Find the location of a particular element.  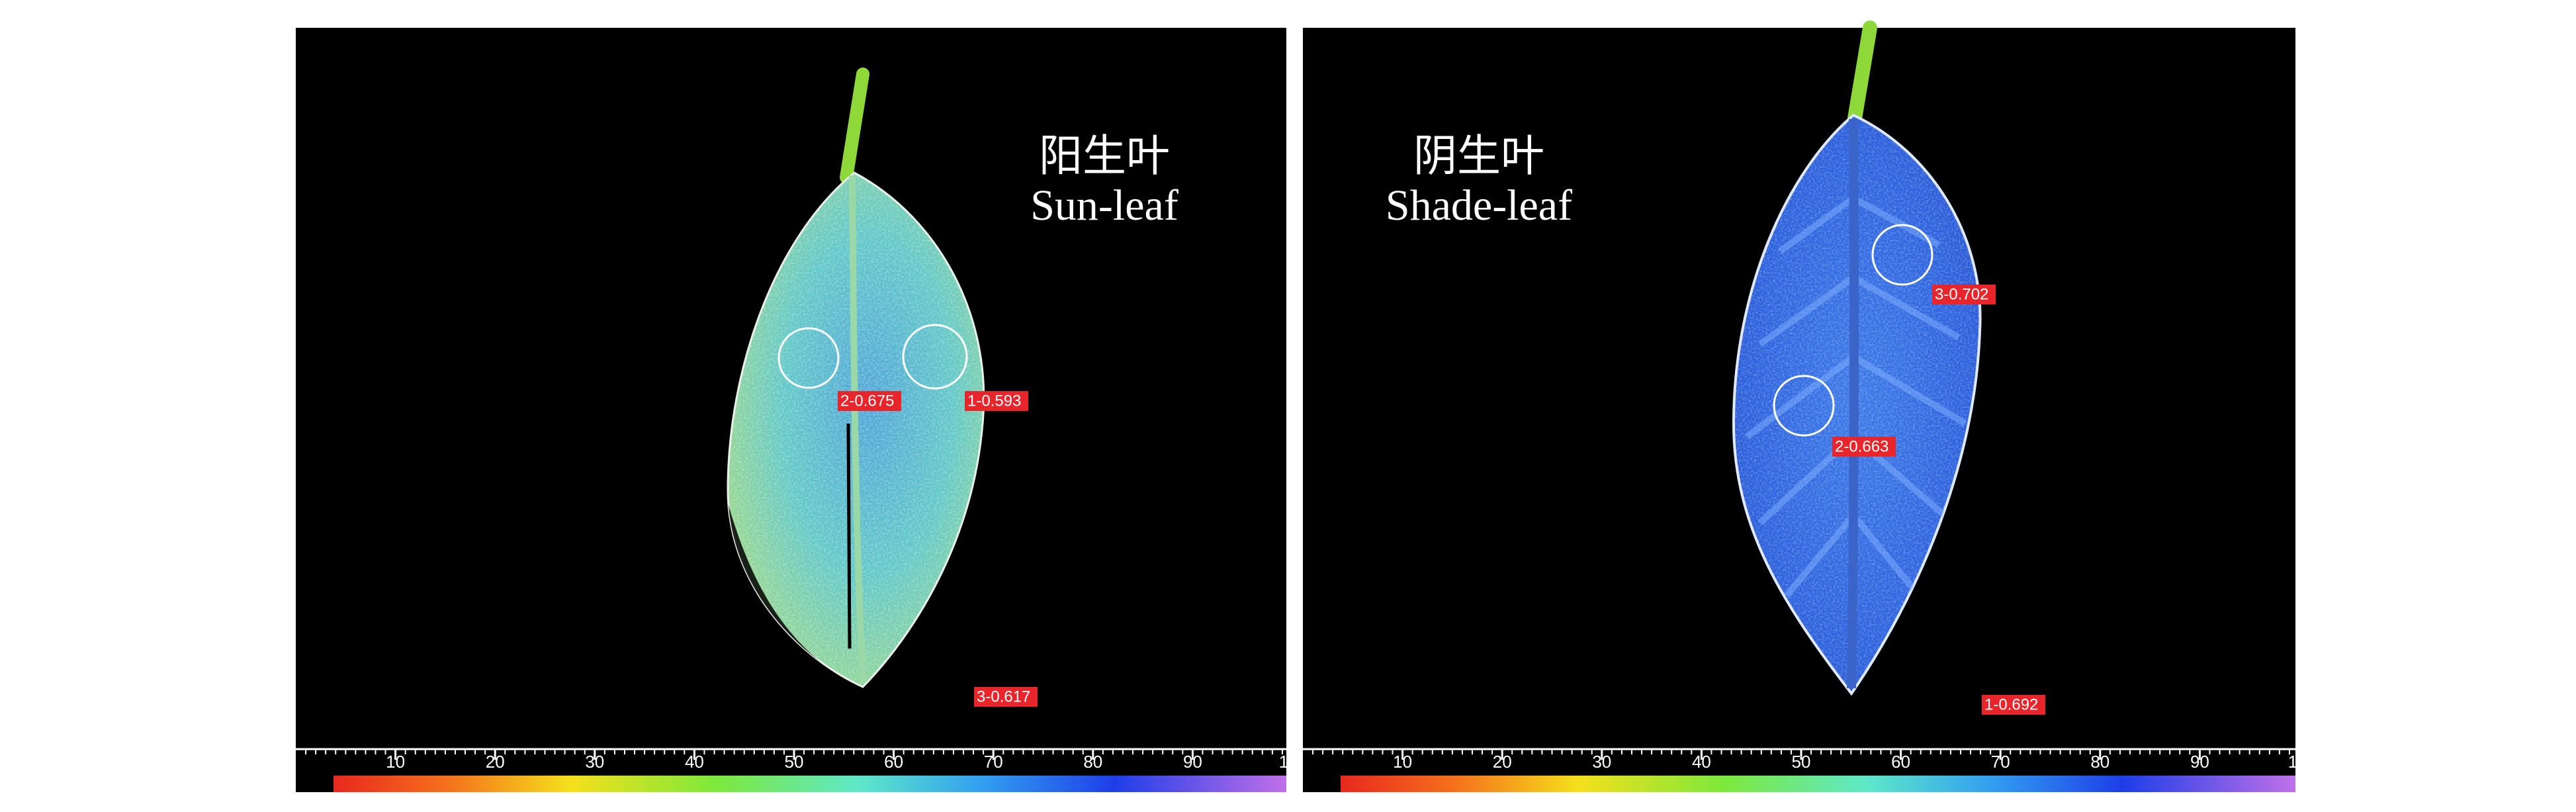

roi-tag: 2-0.675 is located at coordinates (867, 401).